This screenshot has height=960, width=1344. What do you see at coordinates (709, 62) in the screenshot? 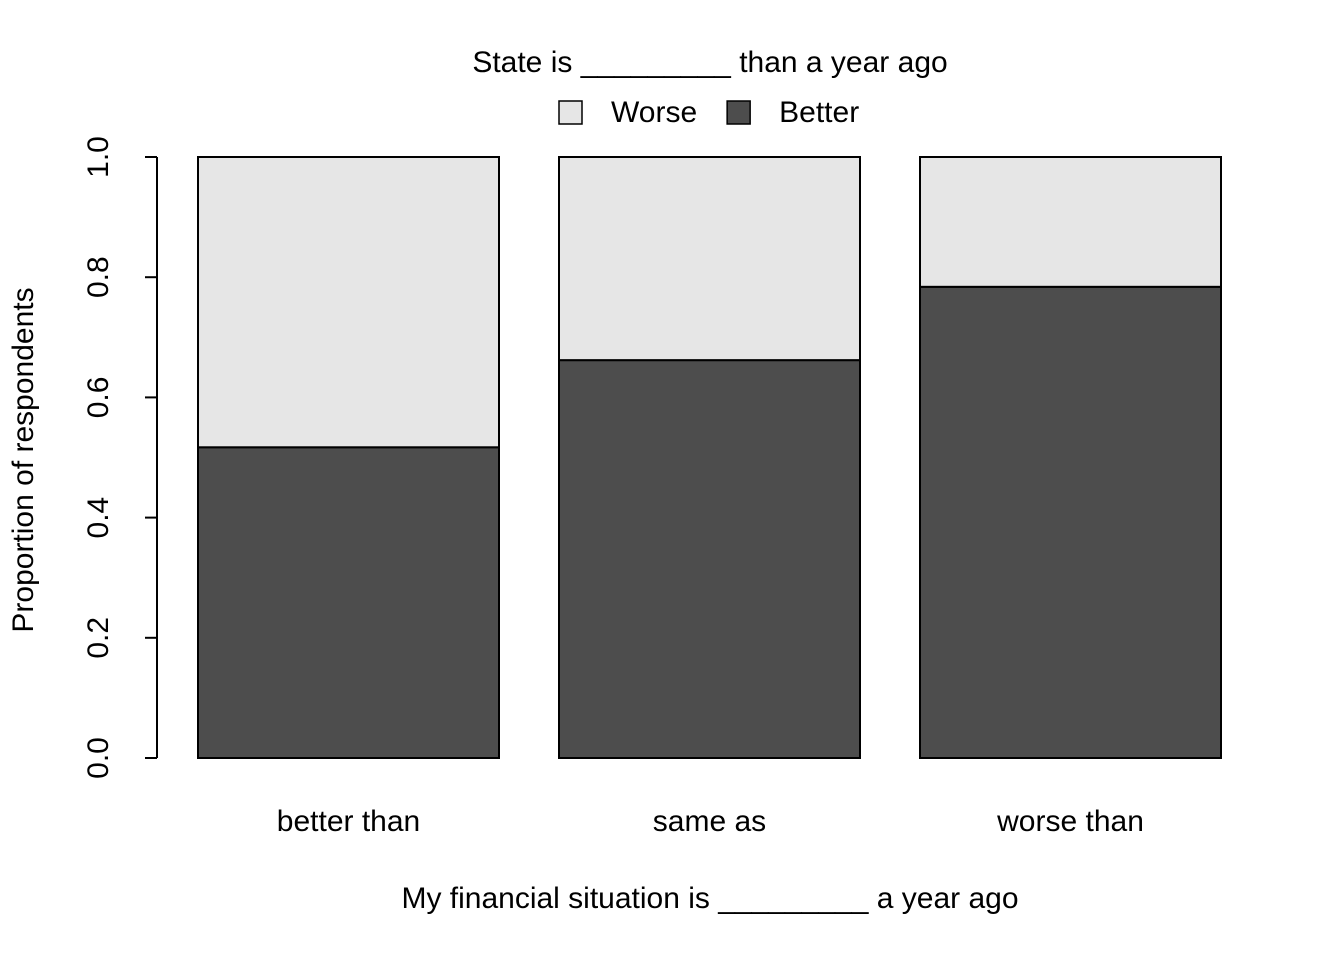
I see `legend-title: State is _________ than a year ago` at bounding box center [709, 62].